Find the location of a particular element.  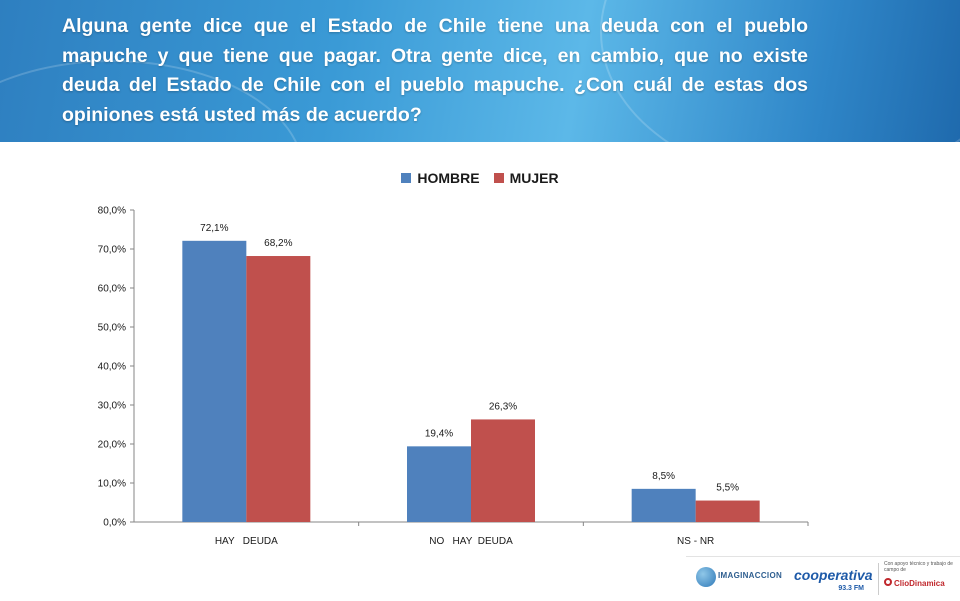

chart-legend: HOMBRE MUJER is located at coordinates (480, 178).